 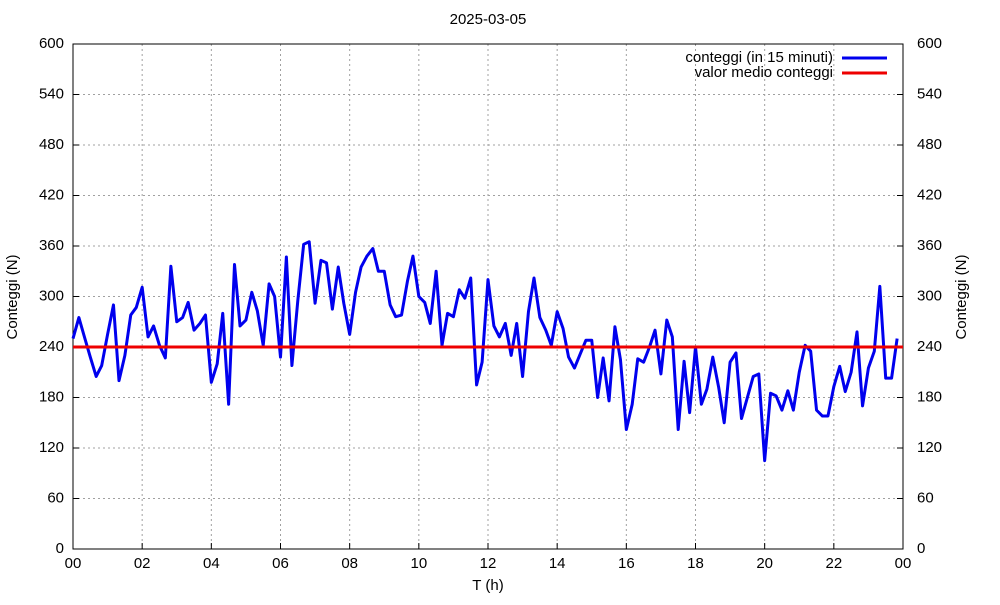 What do you see at coordinates (488, 563) in the screenshot?
I see `x-tick-label: 12` at bounding box center [488, 563].